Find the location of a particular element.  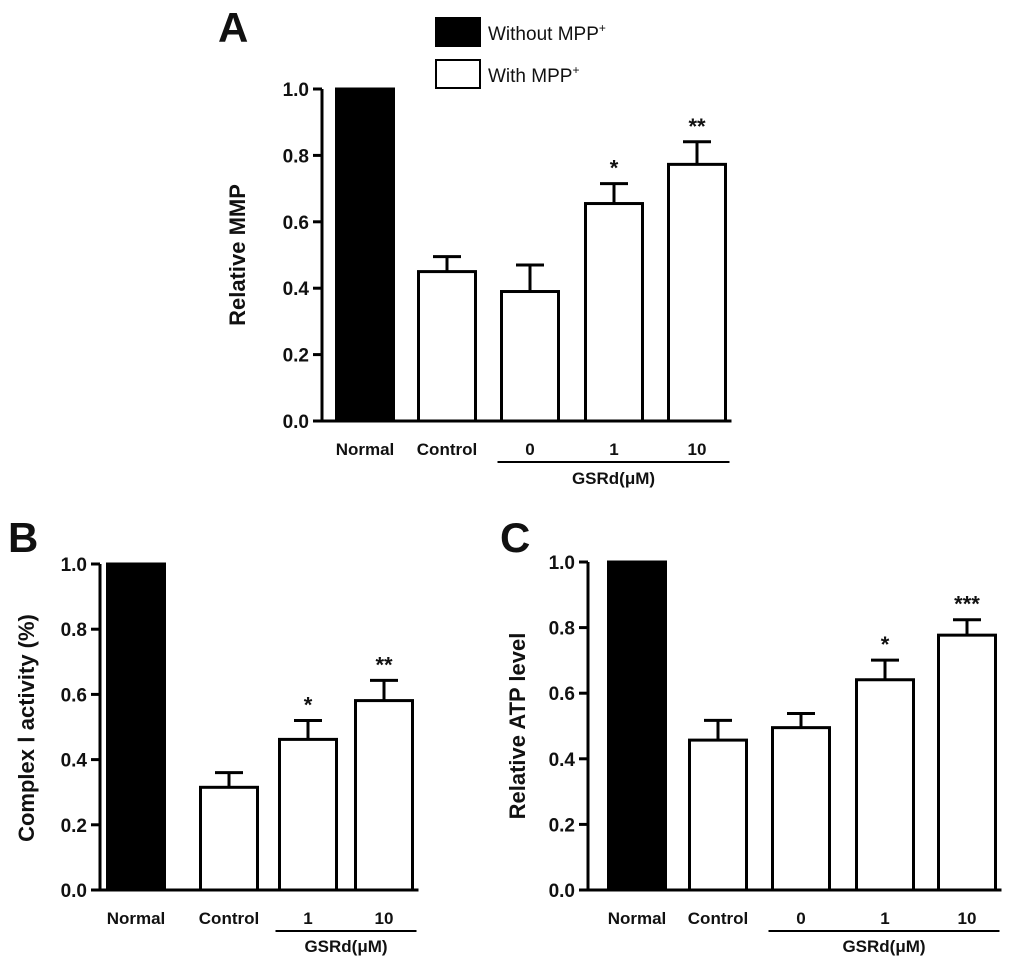

chart-1-significance-3: ** is located at coordinates (384, 664).